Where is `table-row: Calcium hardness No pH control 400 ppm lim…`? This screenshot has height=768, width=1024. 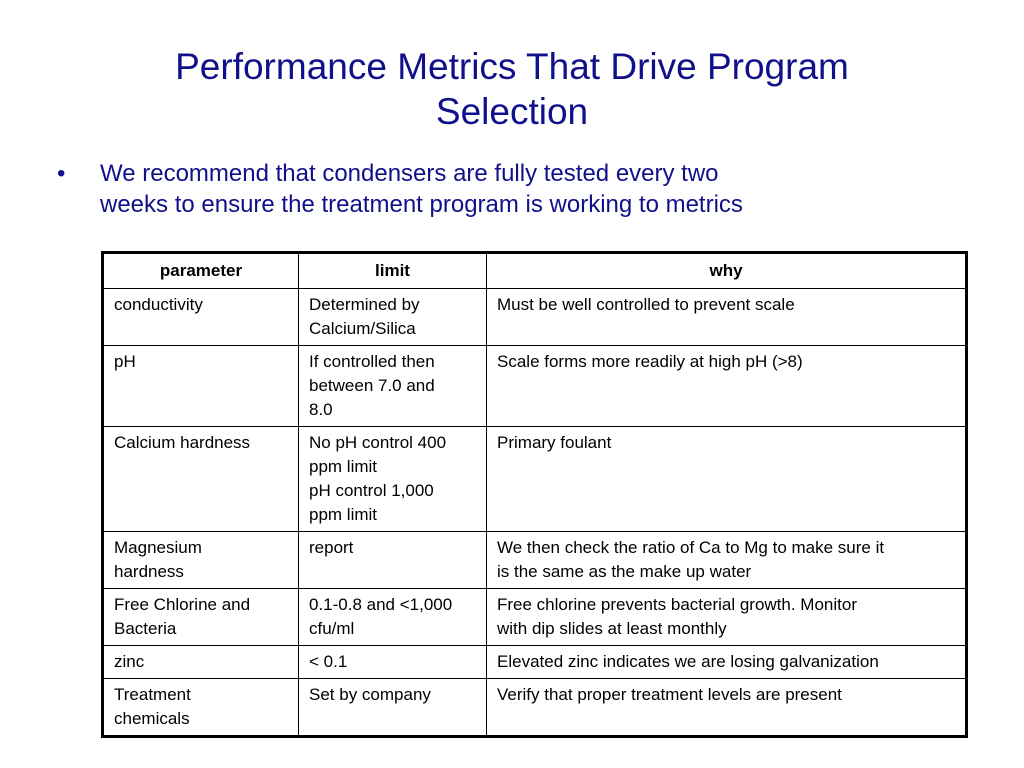
table-row: Calcium hardness No pH control 400 ppm lim… is located at coordinates (534, 479).